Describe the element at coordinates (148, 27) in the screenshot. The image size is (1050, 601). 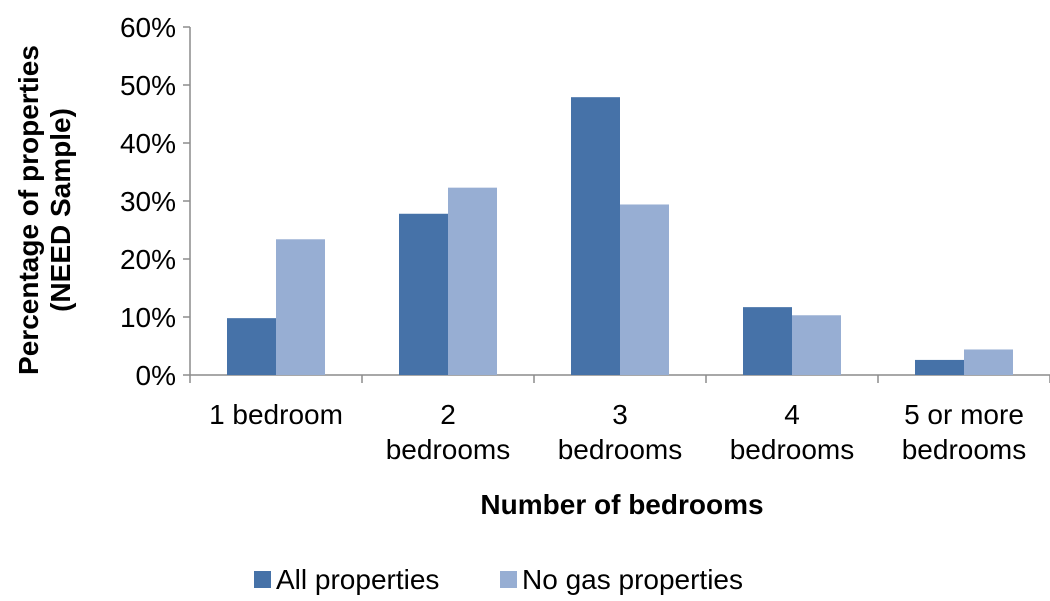
I see `y-tick-label: 60%` at that location.